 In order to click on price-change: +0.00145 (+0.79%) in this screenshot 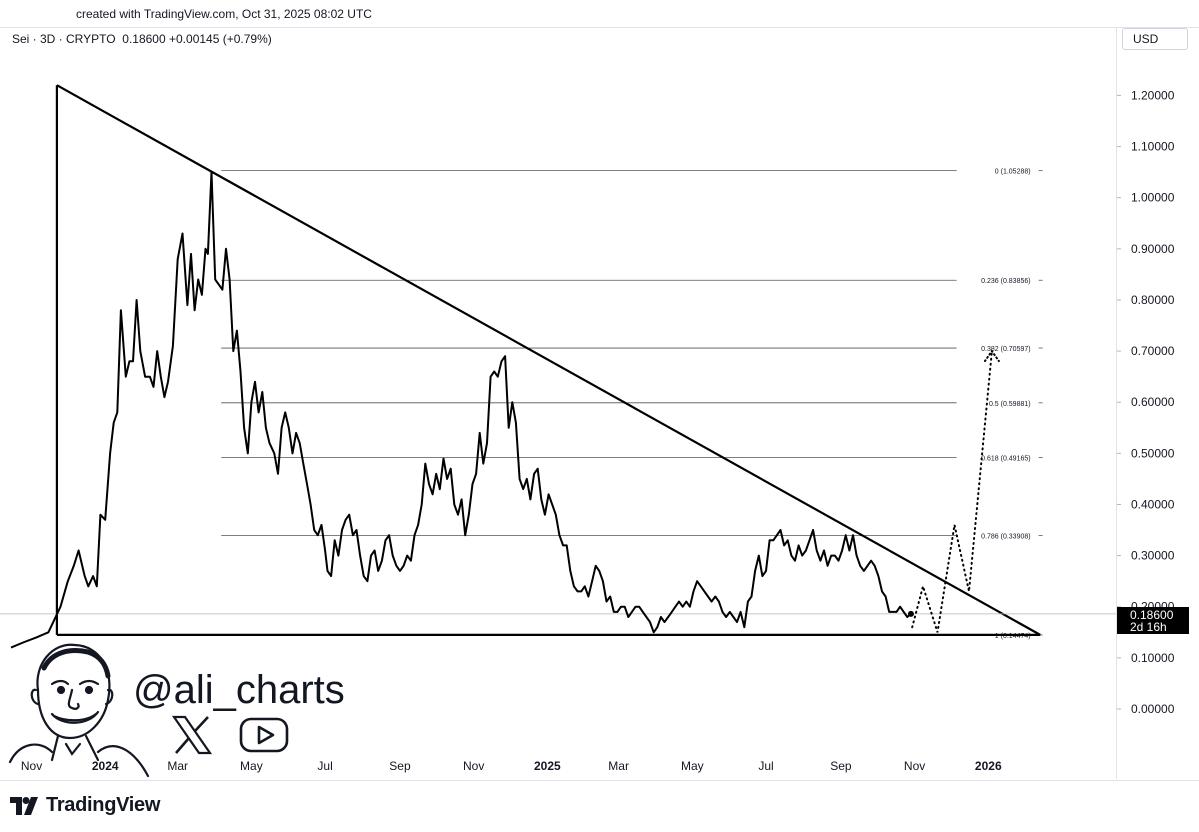, I will do `click(220, 39)`.